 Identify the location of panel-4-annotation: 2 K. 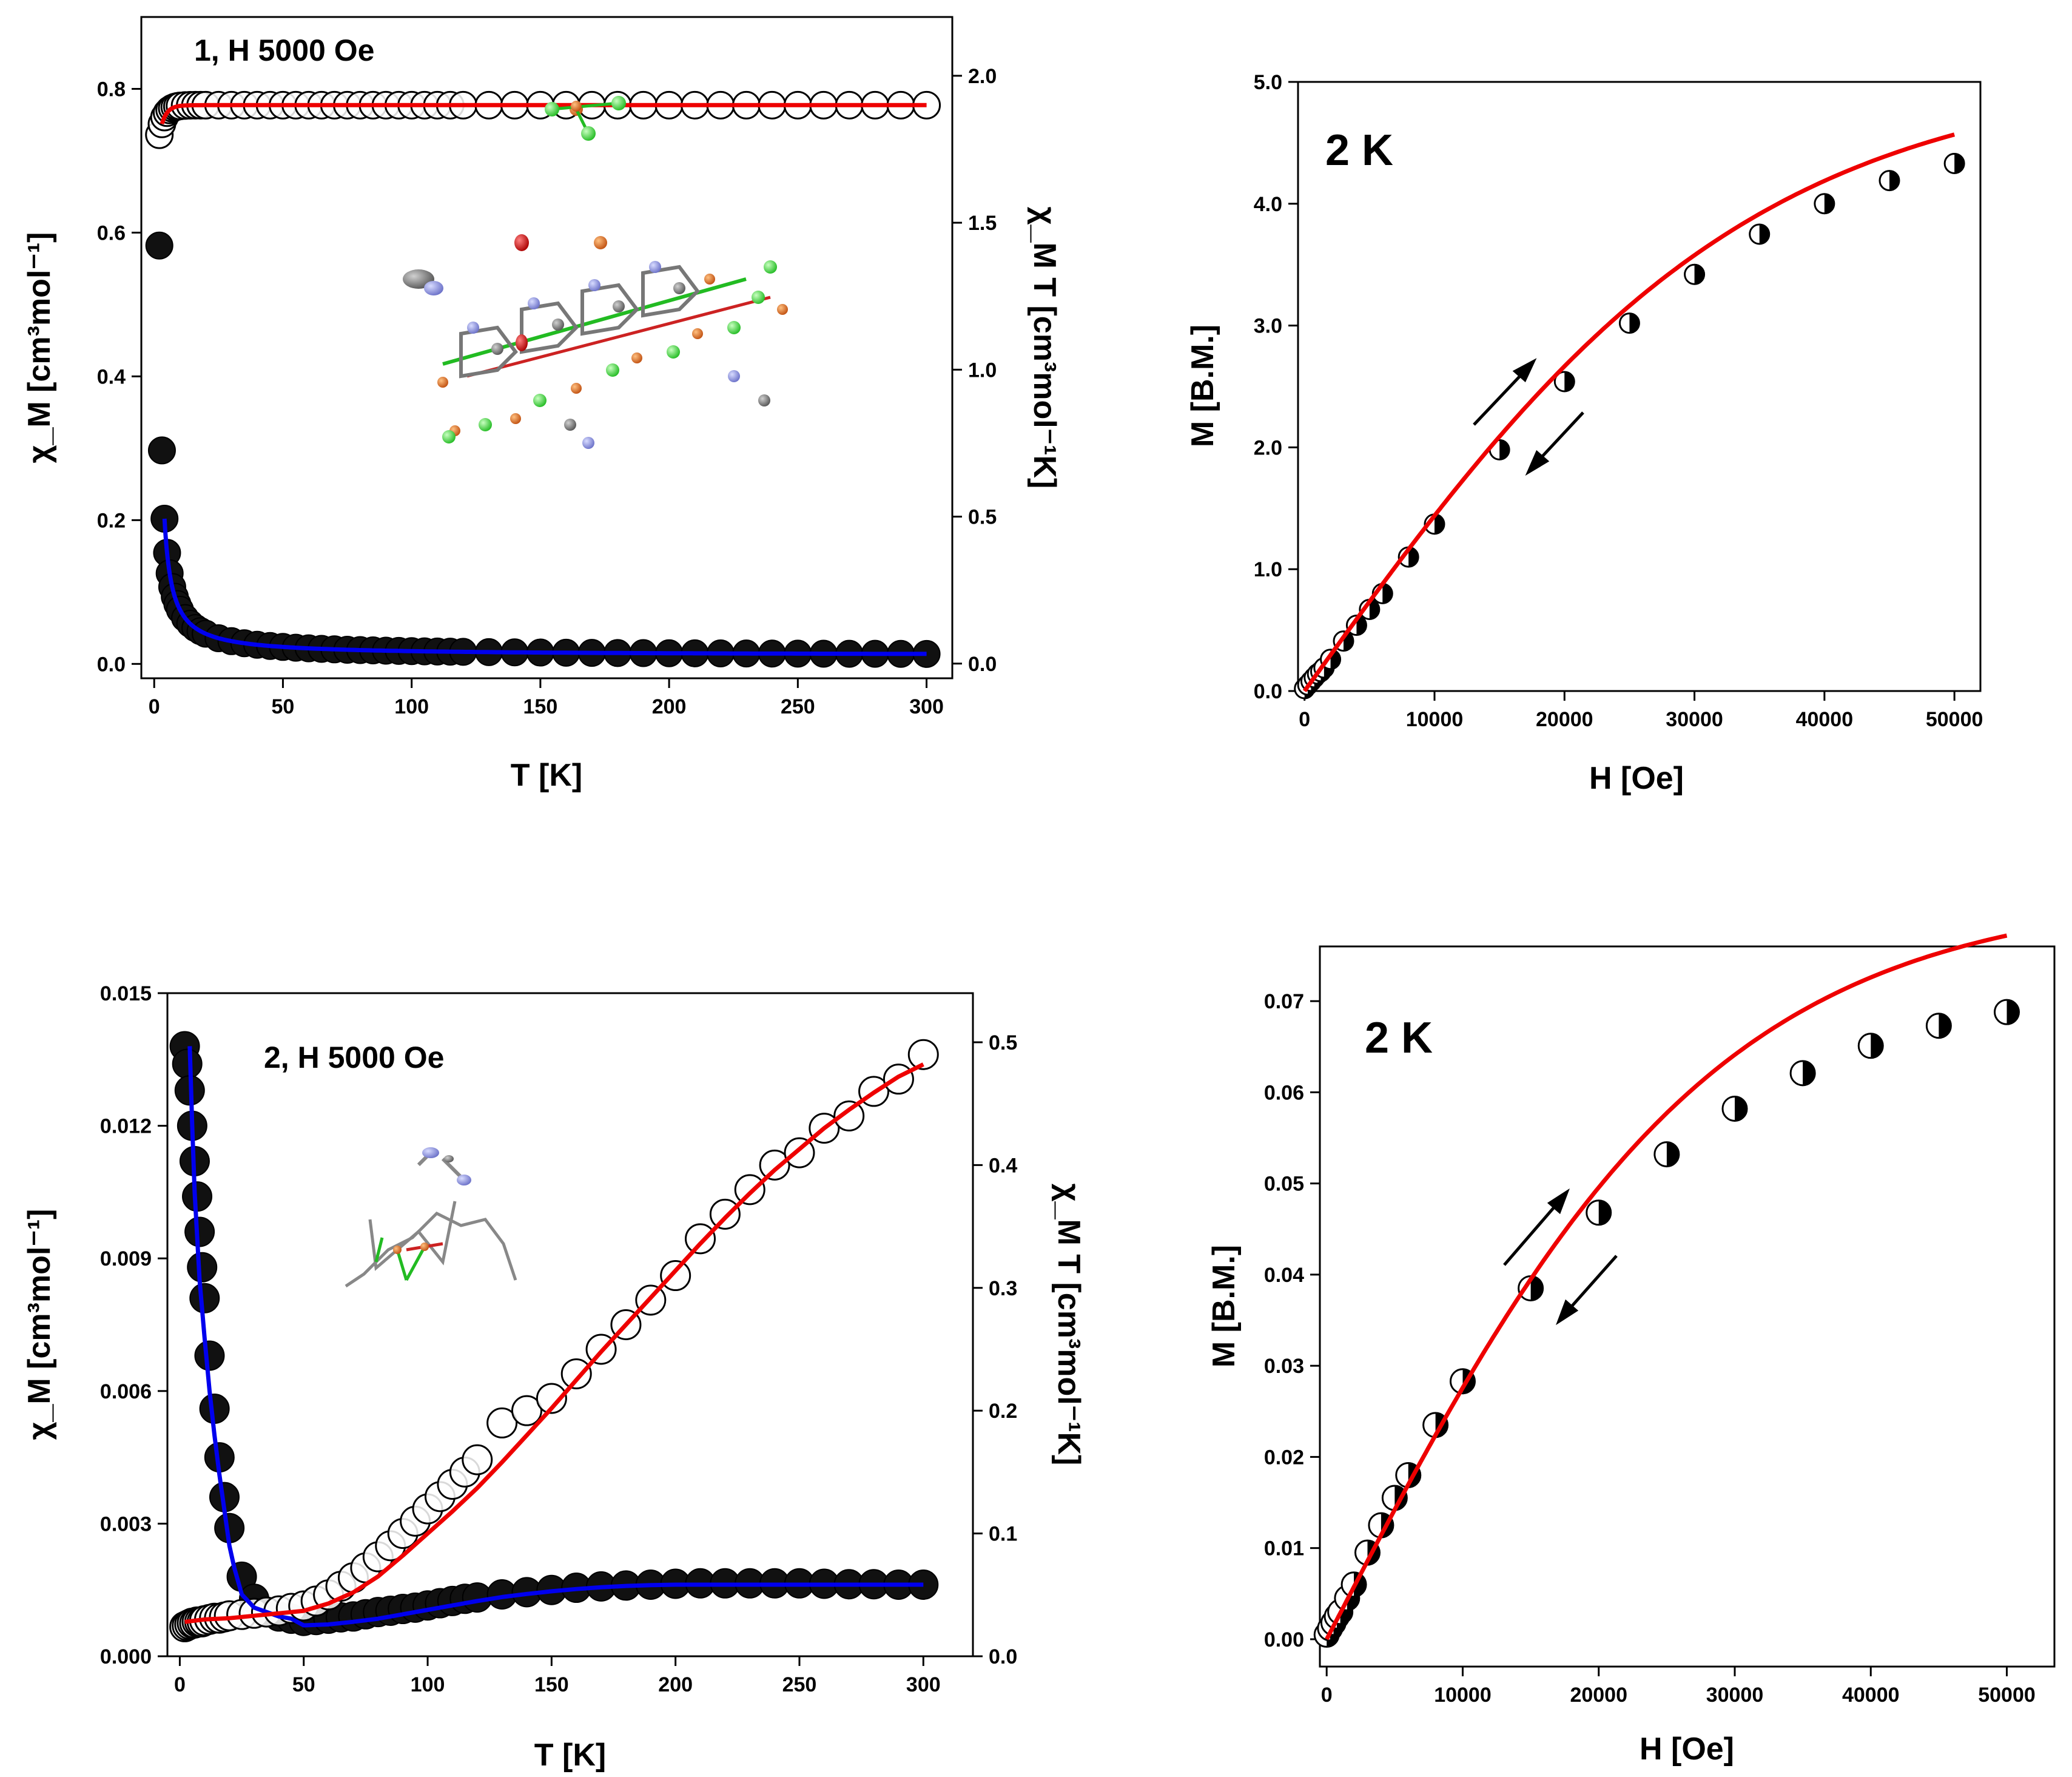
(1399, 1038).